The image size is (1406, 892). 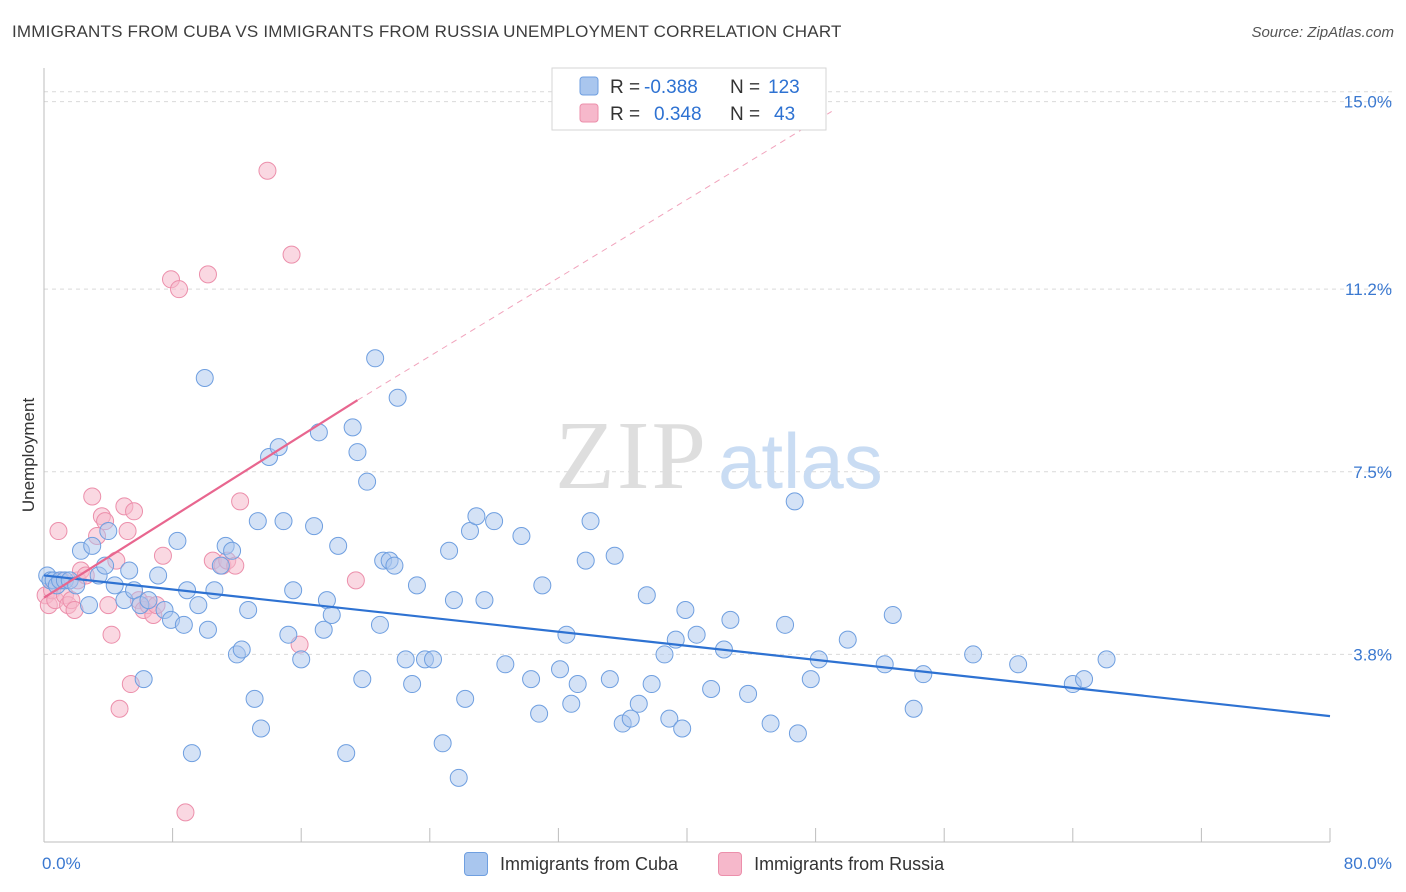 What do you see at coordinates (476, 864) in the screenshot?
I see `legend-swatch-cuba` at bounding box center [476, 864].